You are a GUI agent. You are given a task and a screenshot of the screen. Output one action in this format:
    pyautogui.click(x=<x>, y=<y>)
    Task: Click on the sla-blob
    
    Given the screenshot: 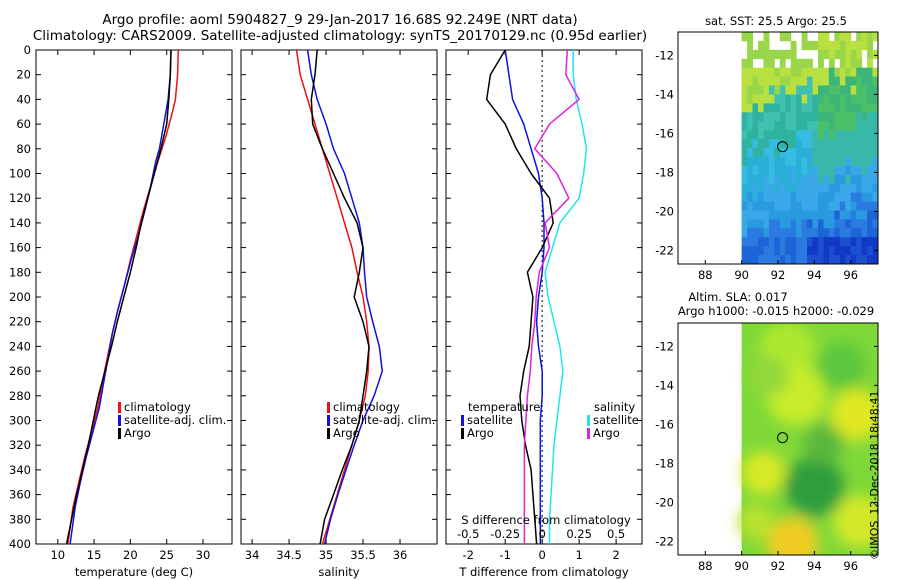 What is the action you would take?
    pyautogui.click(x=841, y=365)
    